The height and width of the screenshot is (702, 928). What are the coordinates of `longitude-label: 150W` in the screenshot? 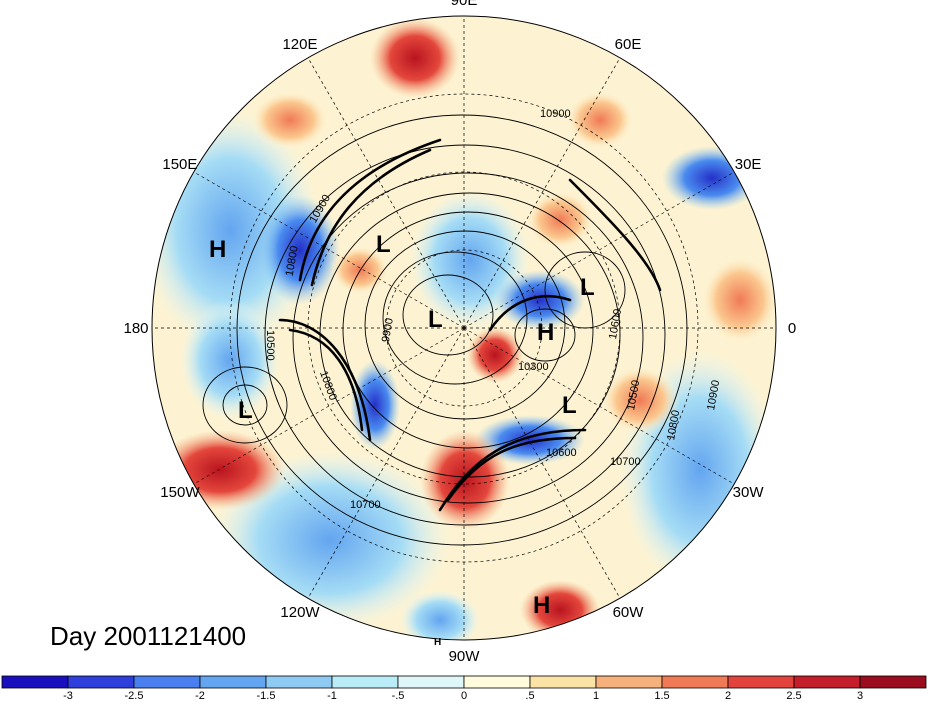 It's located at (180, 492).